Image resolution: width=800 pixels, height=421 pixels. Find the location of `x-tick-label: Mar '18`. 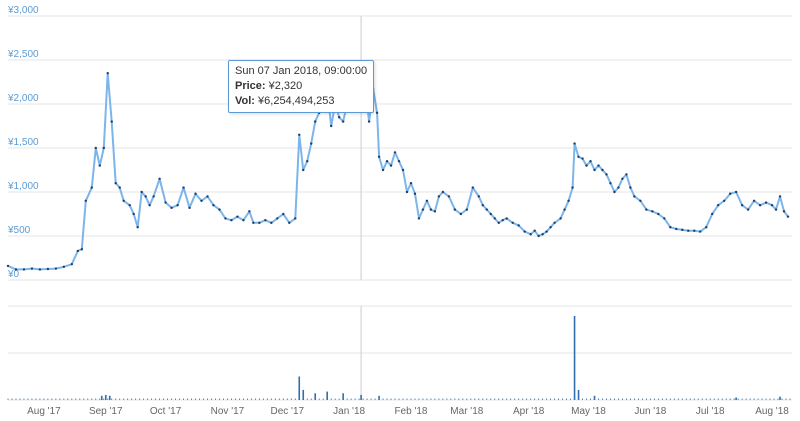

x-tick-label: Mar '18 is located at coordinates (466, 411).